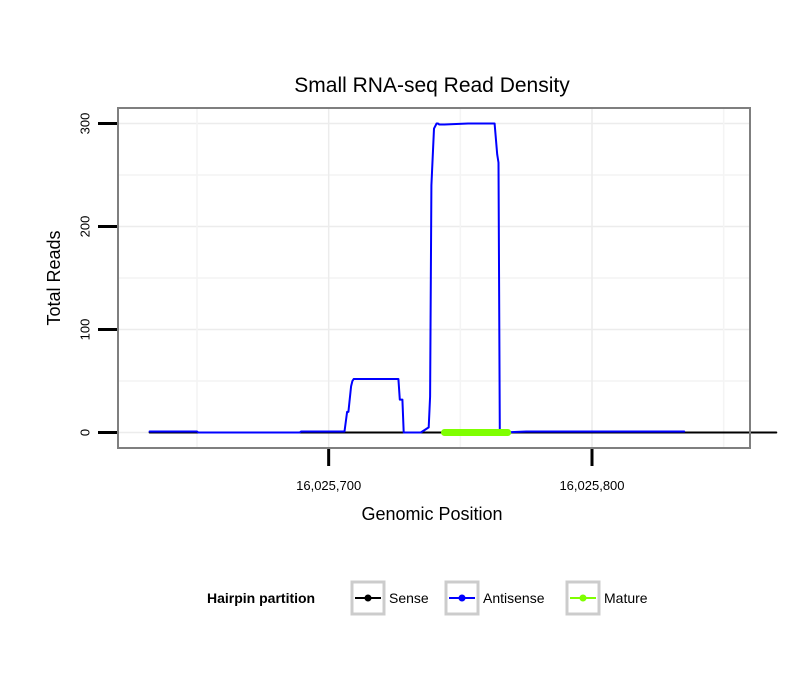  I want to click on legend-point-sense, so click(368, 598).